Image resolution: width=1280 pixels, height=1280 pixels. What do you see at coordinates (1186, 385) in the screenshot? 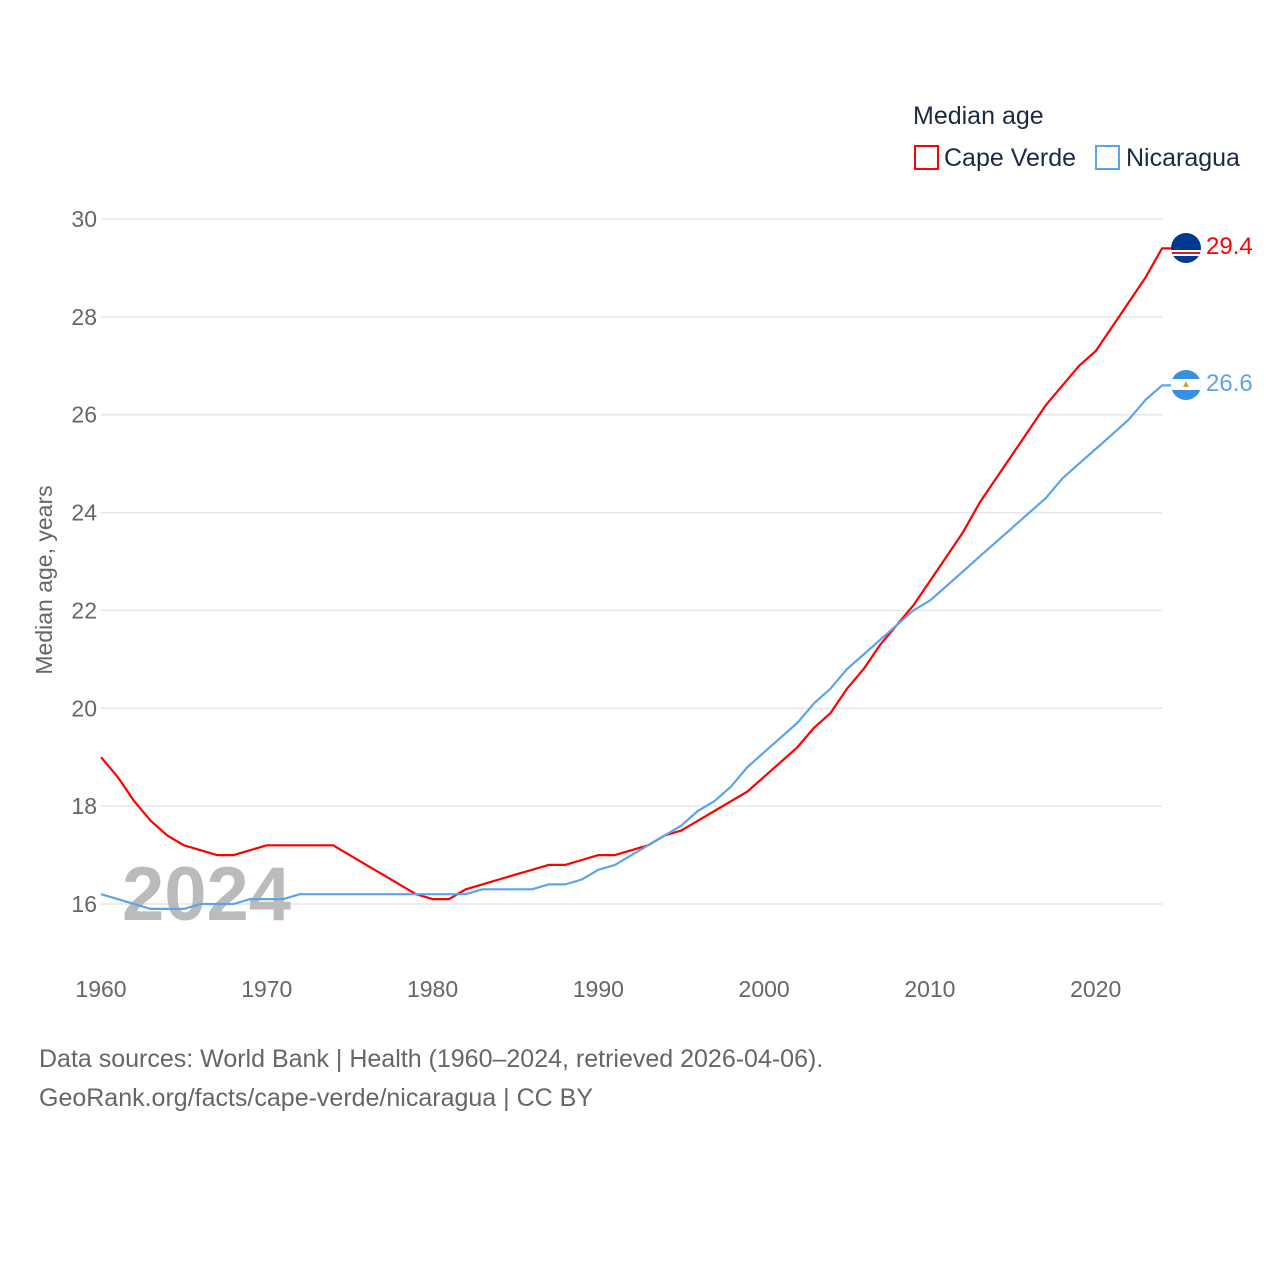
I see `nicaragua-flag-icon` at bounding box center [1186, 385].